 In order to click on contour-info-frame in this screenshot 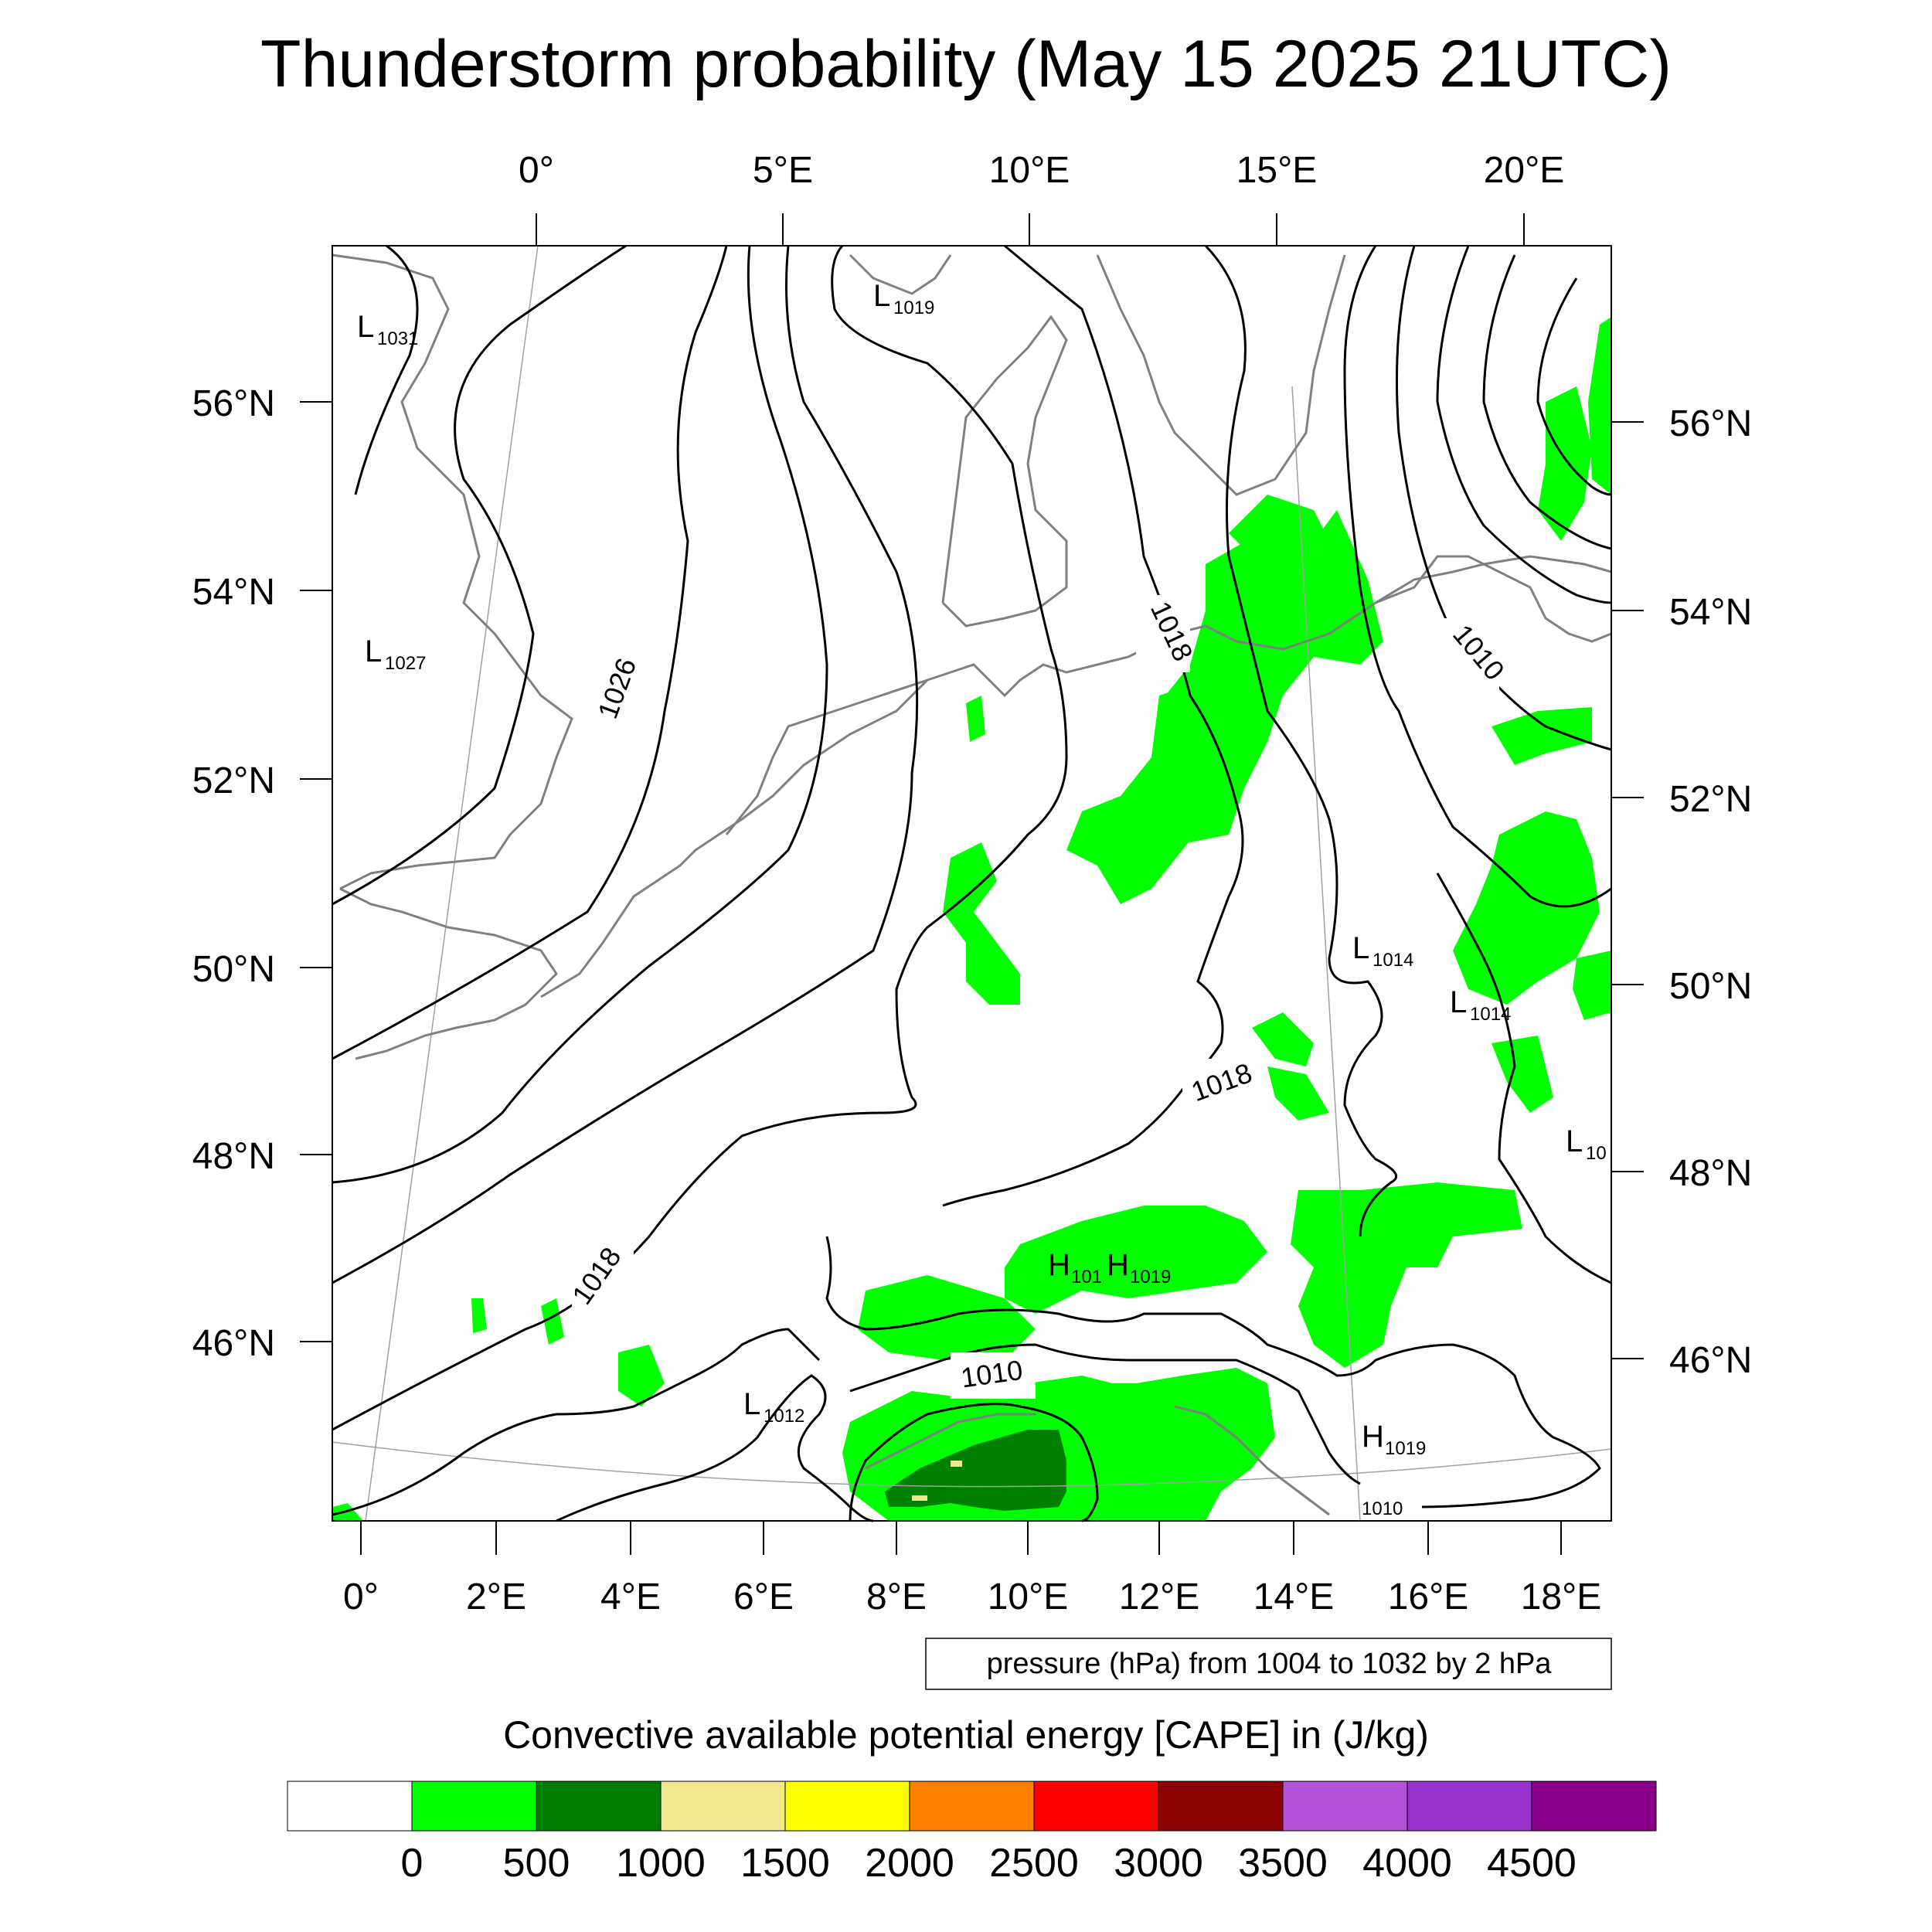, I will do `click(1269, 1664)`.